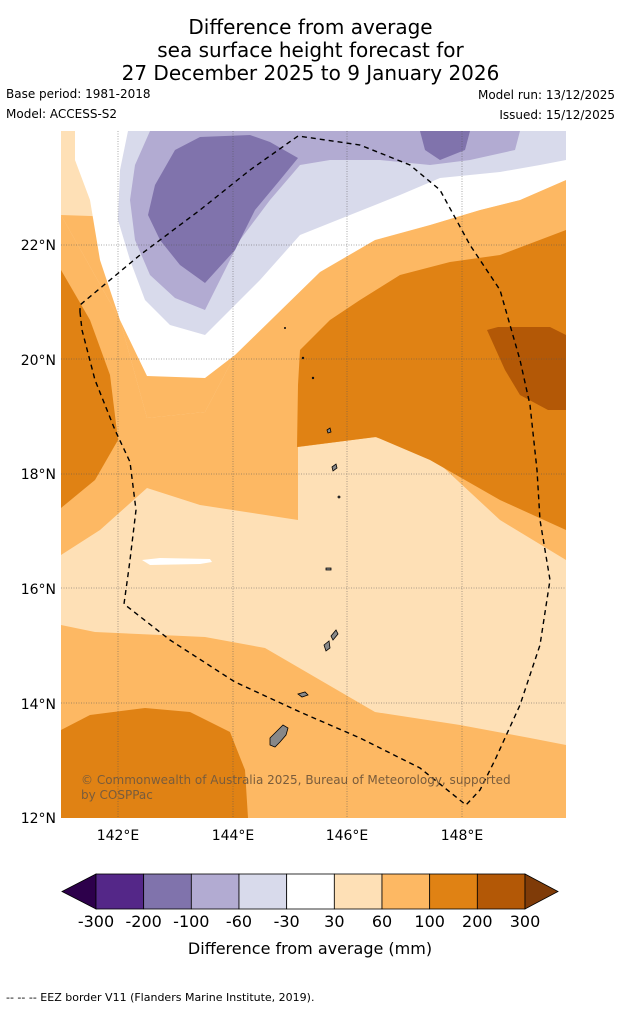 The height and width of the screenshot is (1011, 621). What do you see at coordinates (541, 891) in the screenshot?
I see `colorbar-extend-high` at bounding box center [541, 891].